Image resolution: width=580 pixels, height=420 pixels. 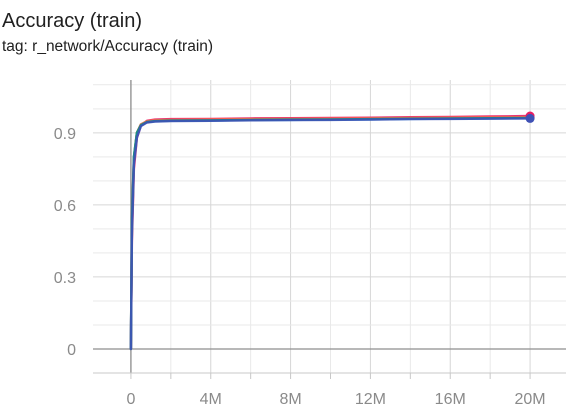 I want to click on x-tick-label: 20M, so click(x=530, y=399).